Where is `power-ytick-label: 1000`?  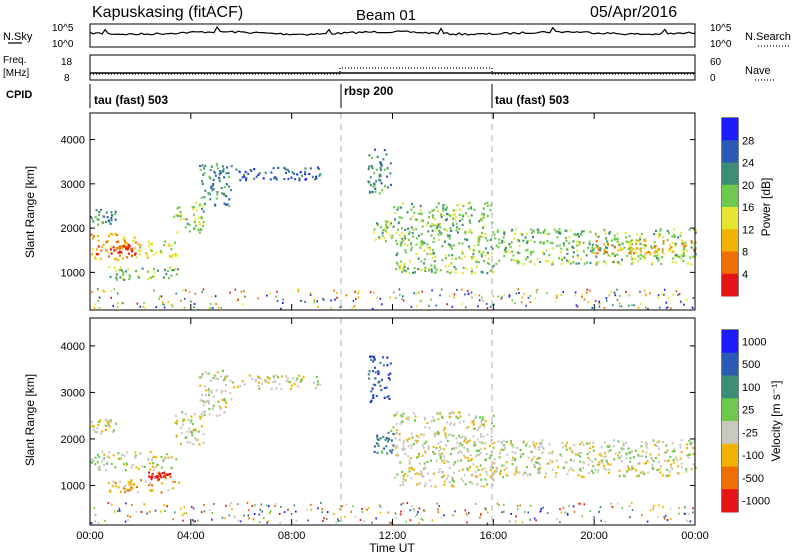 power-ytick-label: 1000 is located at coordinates (73, 273).